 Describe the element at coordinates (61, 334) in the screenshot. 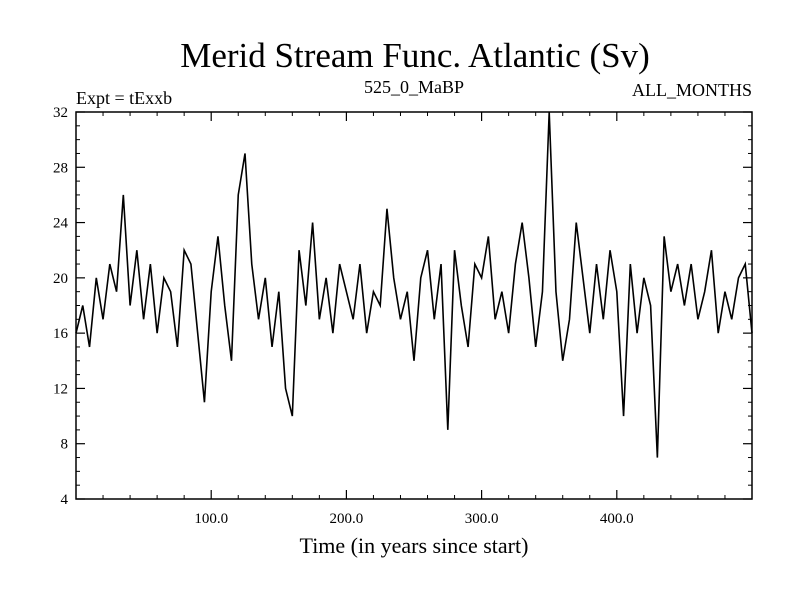

I see `y-tick-label: 16` at that location.